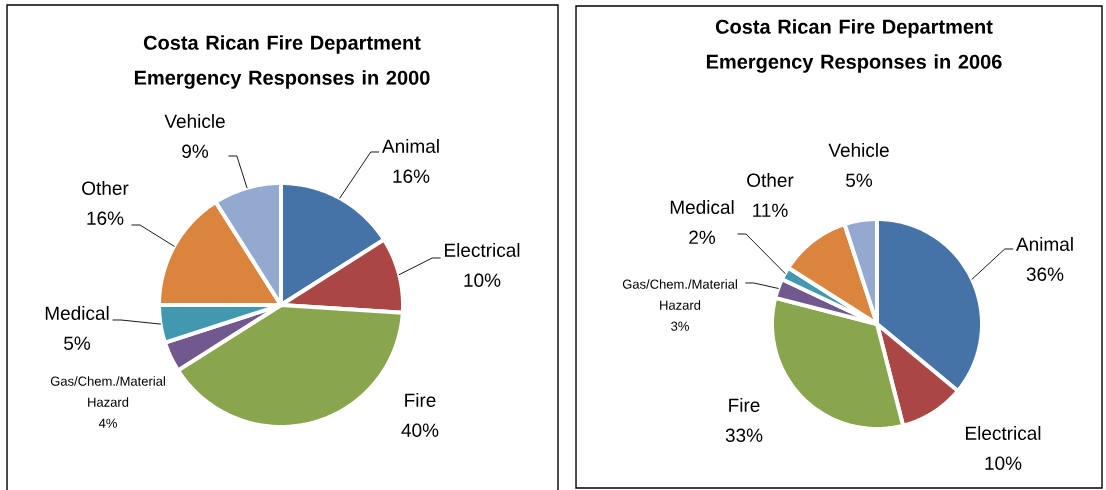  What do you see at coordinates (744, 435) in the screenshot?
I see `data-label: 33%` at bounding box center [744, 435].